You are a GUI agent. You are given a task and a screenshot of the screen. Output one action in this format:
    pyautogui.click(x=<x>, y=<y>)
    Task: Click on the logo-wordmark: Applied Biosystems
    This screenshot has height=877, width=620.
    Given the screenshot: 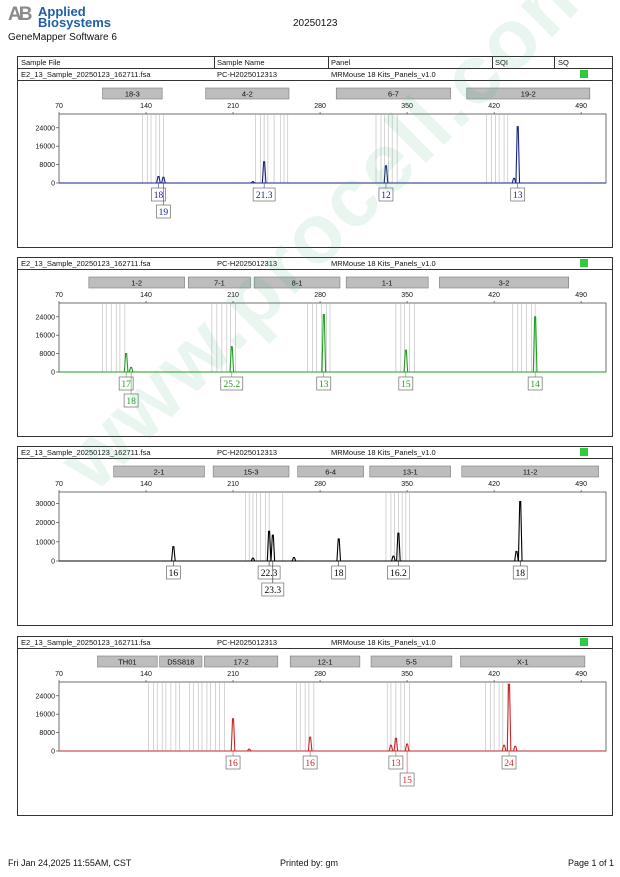 What is the action you would take?
    pyautogui.click(x=74, y=17)
    